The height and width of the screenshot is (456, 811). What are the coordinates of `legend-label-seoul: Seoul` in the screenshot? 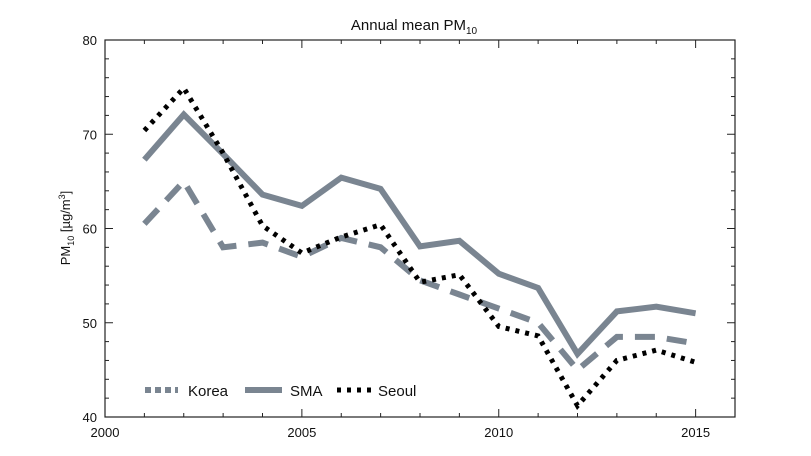 It's located at (397, 391).